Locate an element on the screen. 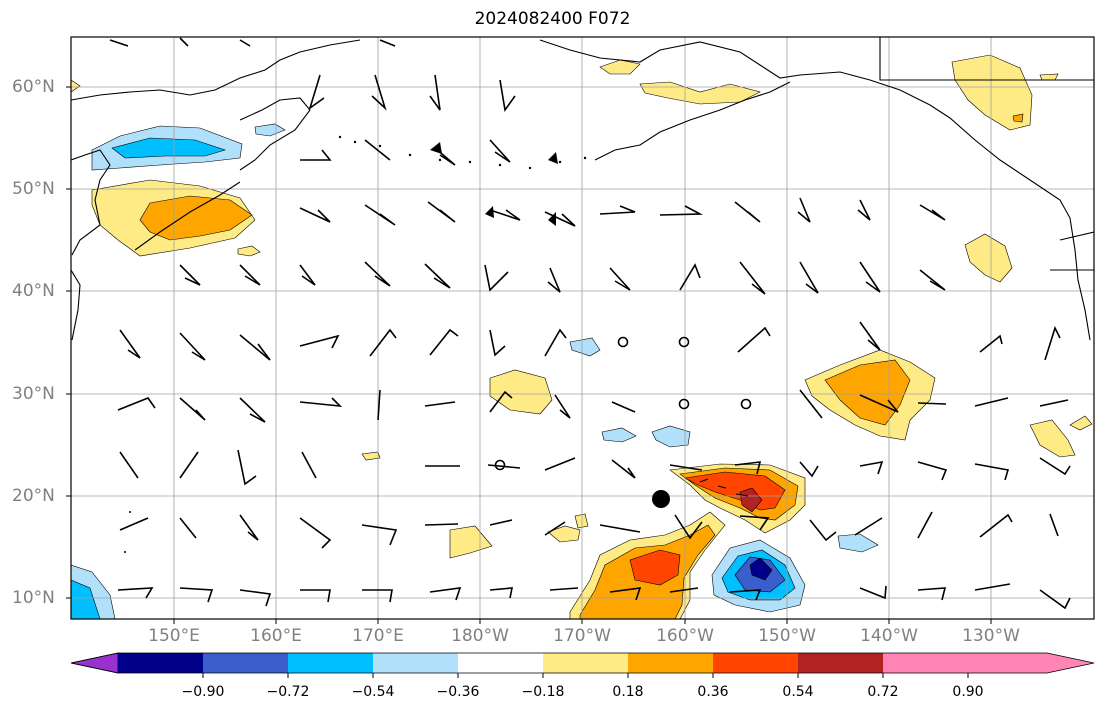 This screenshot has width=1105, height=712. colorbar is located at coordinates (582, 663).